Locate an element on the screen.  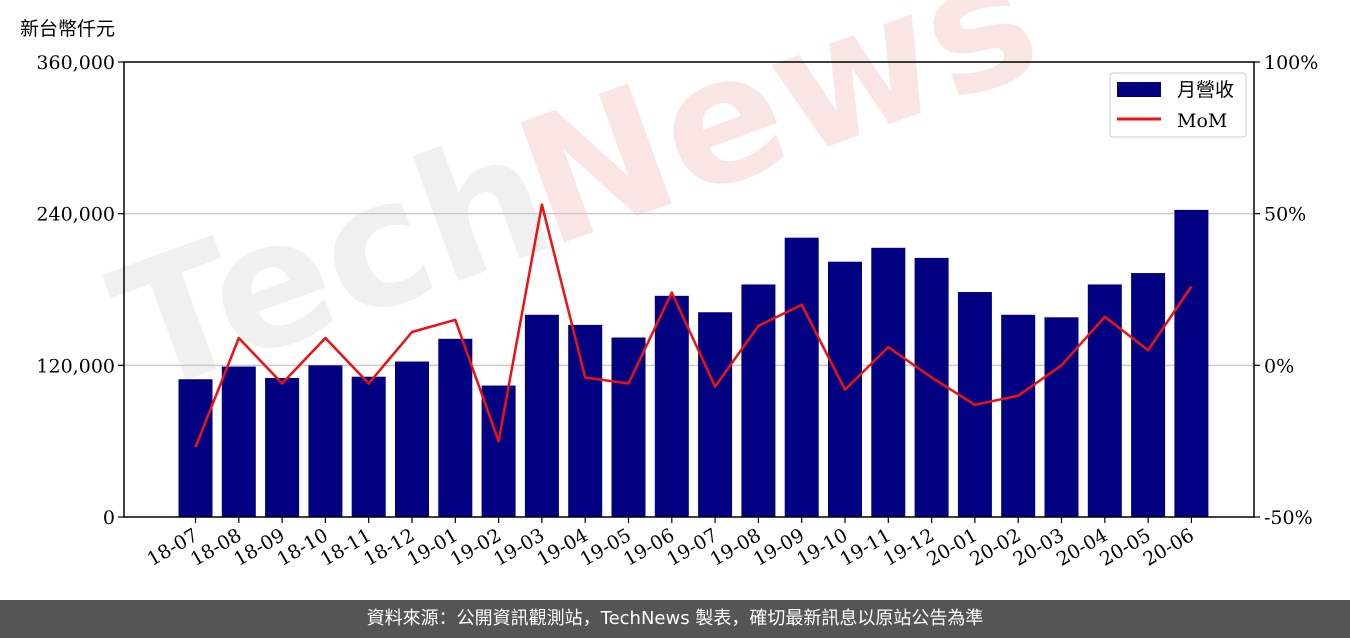
footer-text: 資料來源：公開資訊觀測站，TechNews 製表，確切最新訊息以原站公告為準 is located at coordinates (675, 618).